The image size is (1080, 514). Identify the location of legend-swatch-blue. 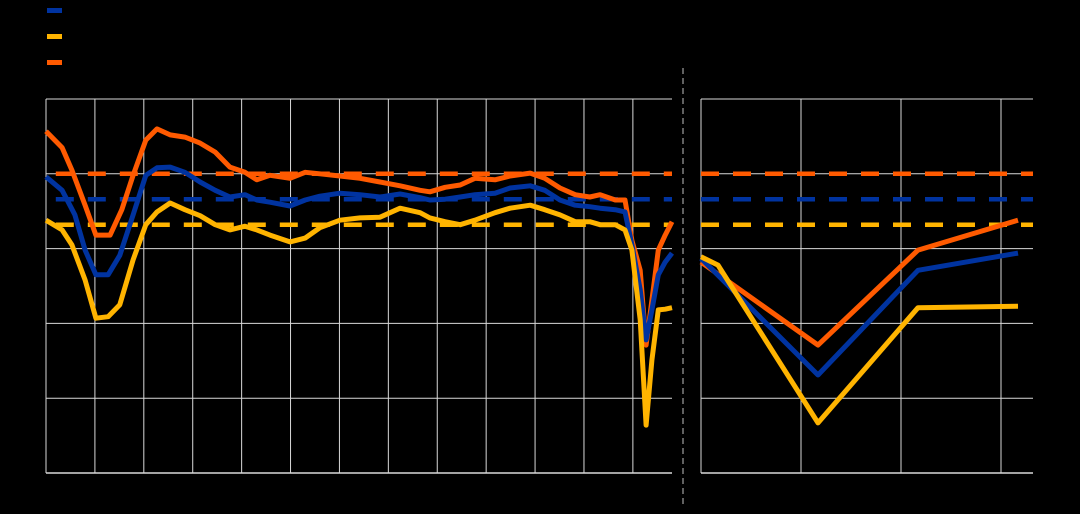
(54, 10).